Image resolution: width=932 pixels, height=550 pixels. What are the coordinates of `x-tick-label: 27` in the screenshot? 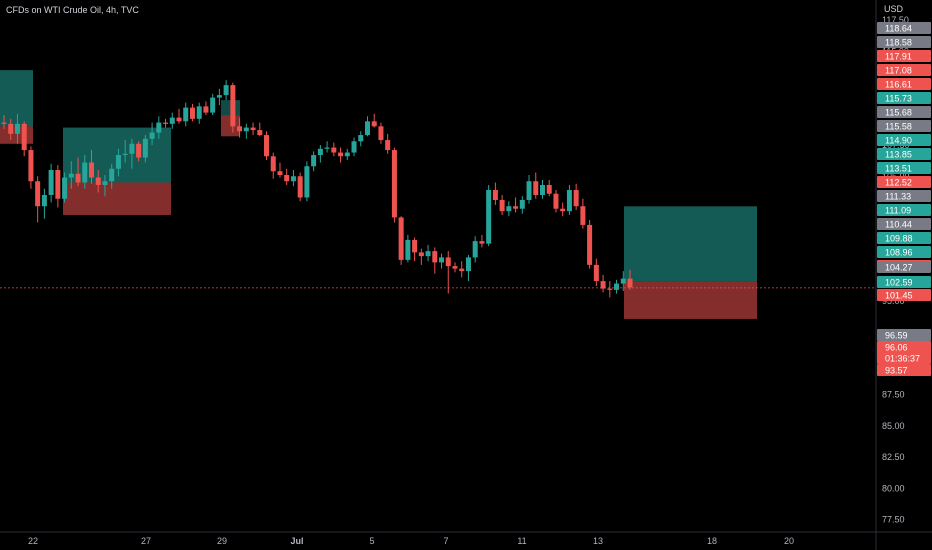 It's located at (146, 541).